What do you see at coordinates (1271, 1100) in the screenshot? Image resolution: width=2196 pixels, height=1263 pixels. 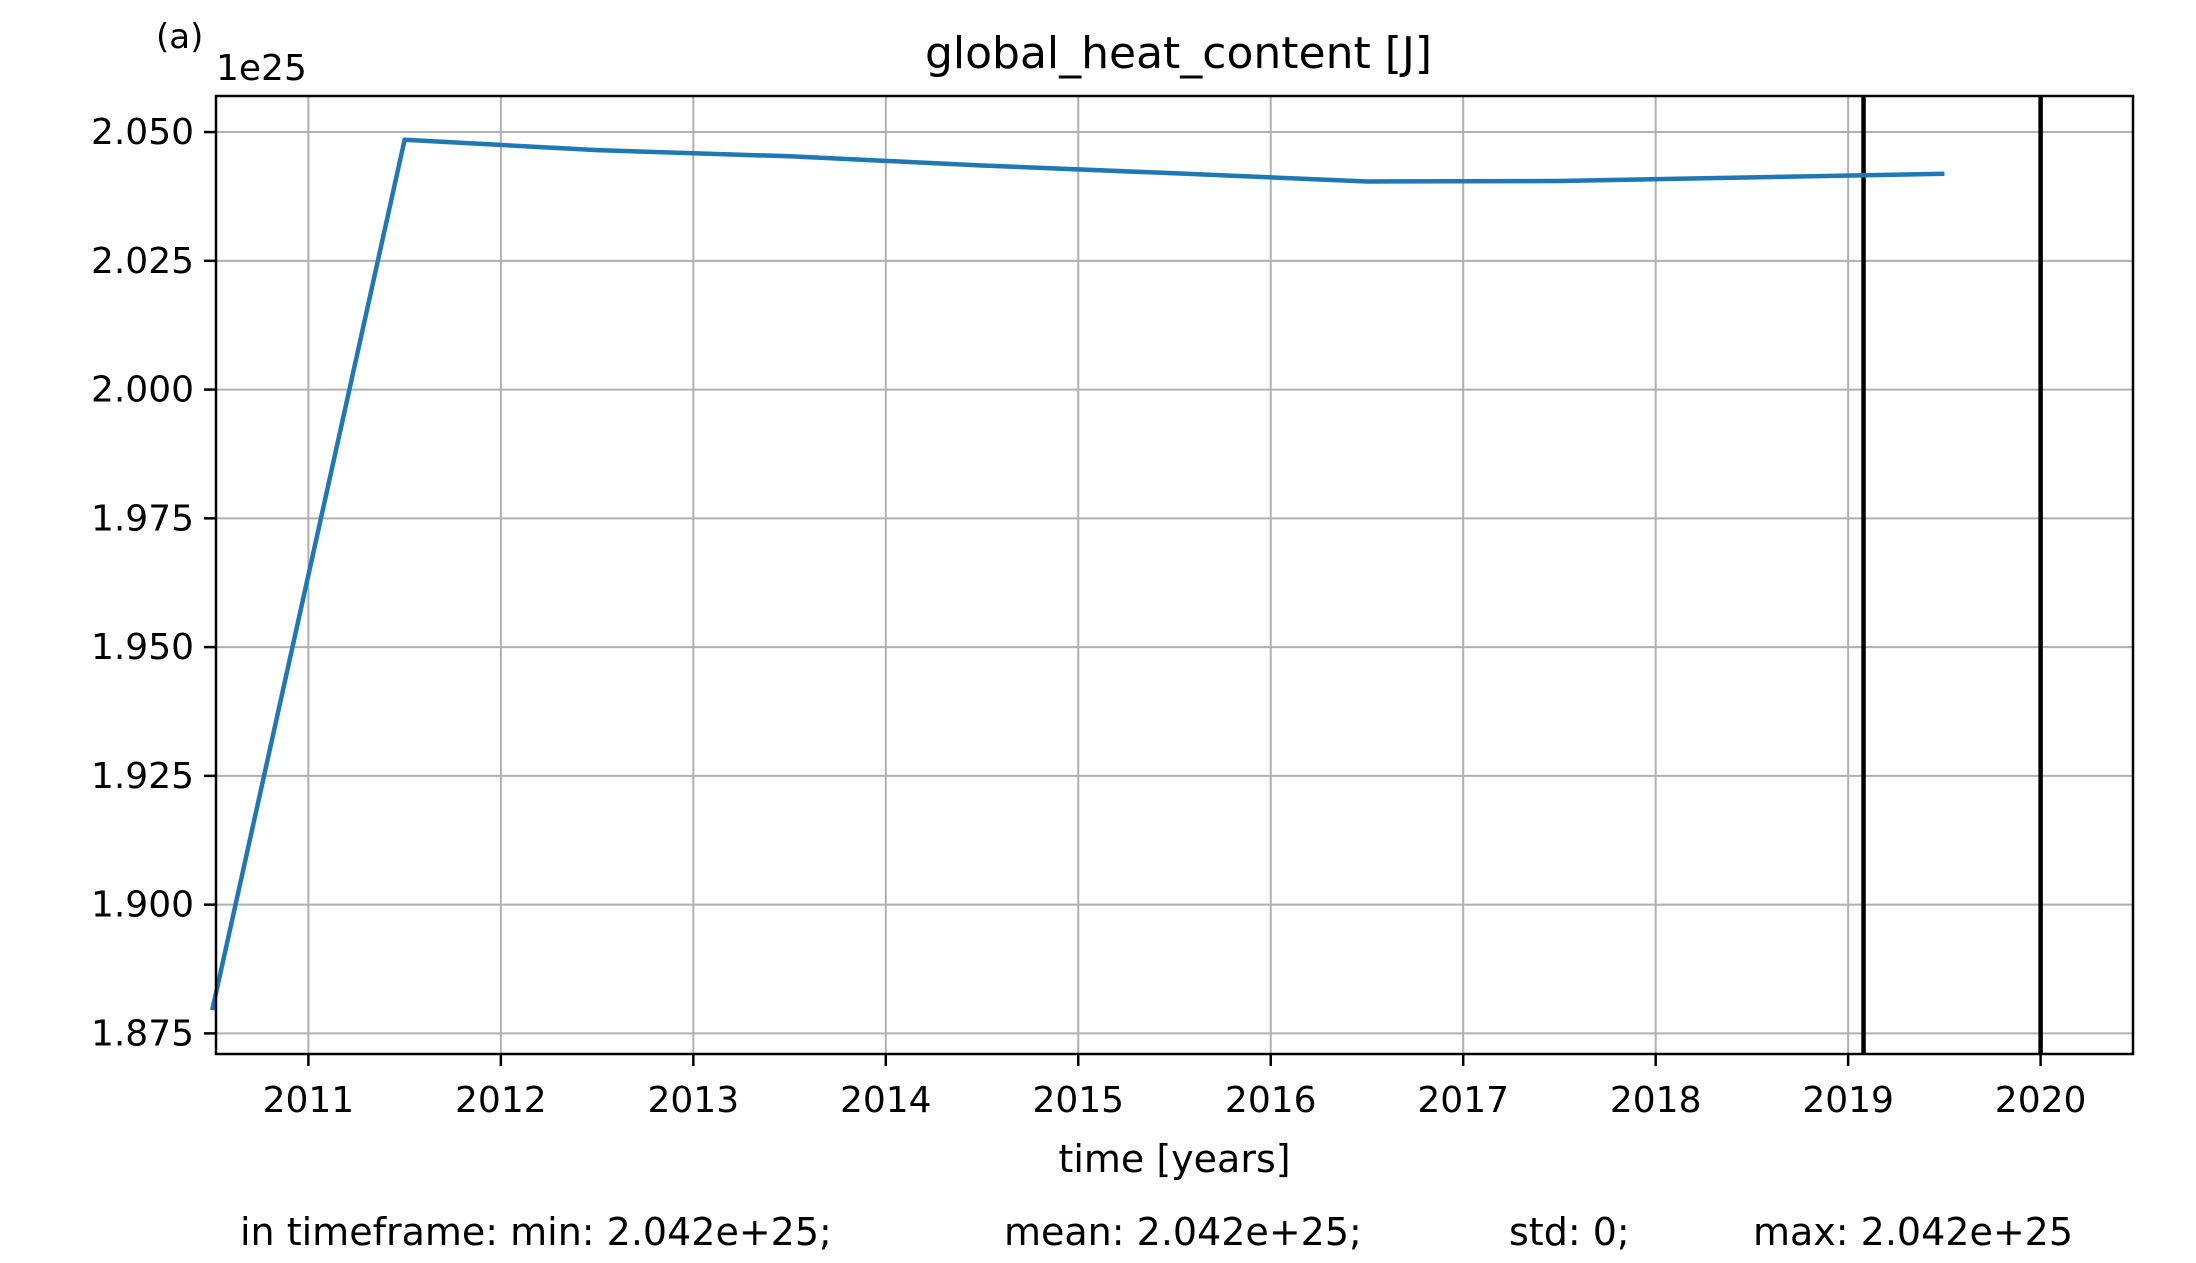 I see `x-tick-label: 2016` at bounding box center [1271, 1100].